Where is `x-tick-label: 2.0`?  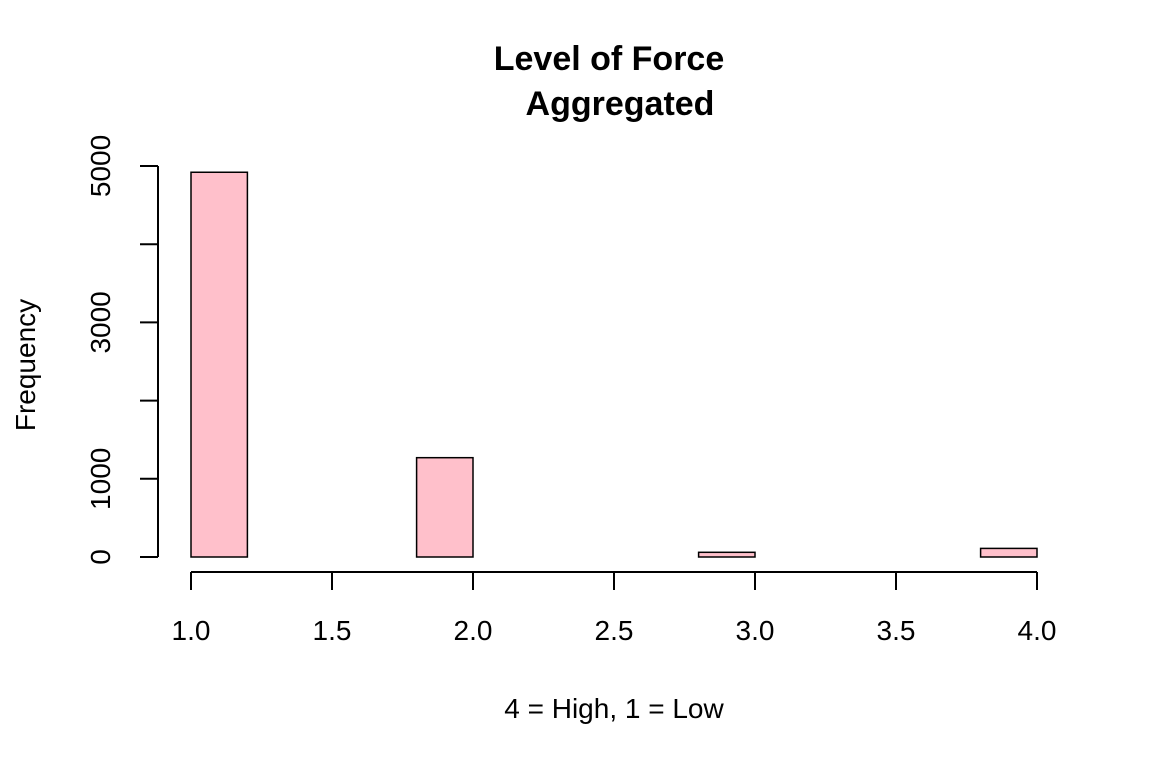 x-tick-label: 2.0 is located at coordinates (473, 630).